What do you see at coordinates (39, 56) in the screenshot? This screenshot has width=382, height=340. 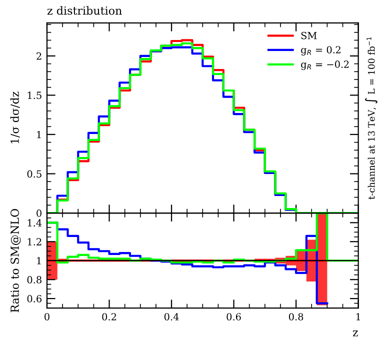 I see `y-tick-label: 2` at bounding box center [39, 56].